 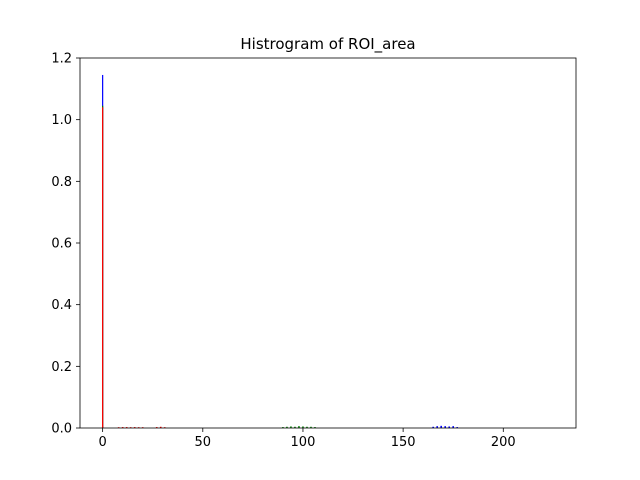 I want to click on y-tick-label: 1.2, so click(x=61, y=59).